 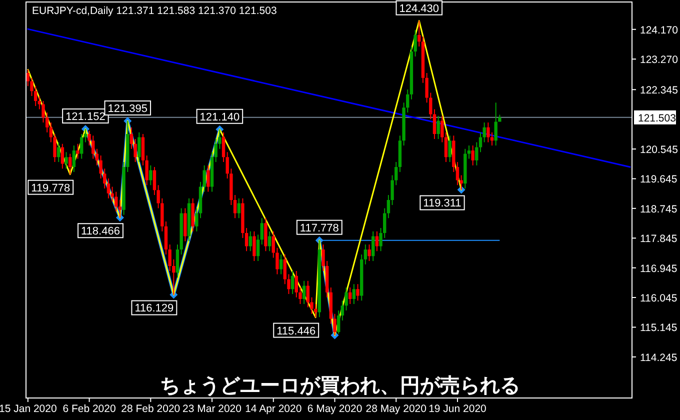 What do you see at coordinates (659, 60) in the screenshot?
I see `y-tick-label: 123.270` at bounding box center [659, 60].